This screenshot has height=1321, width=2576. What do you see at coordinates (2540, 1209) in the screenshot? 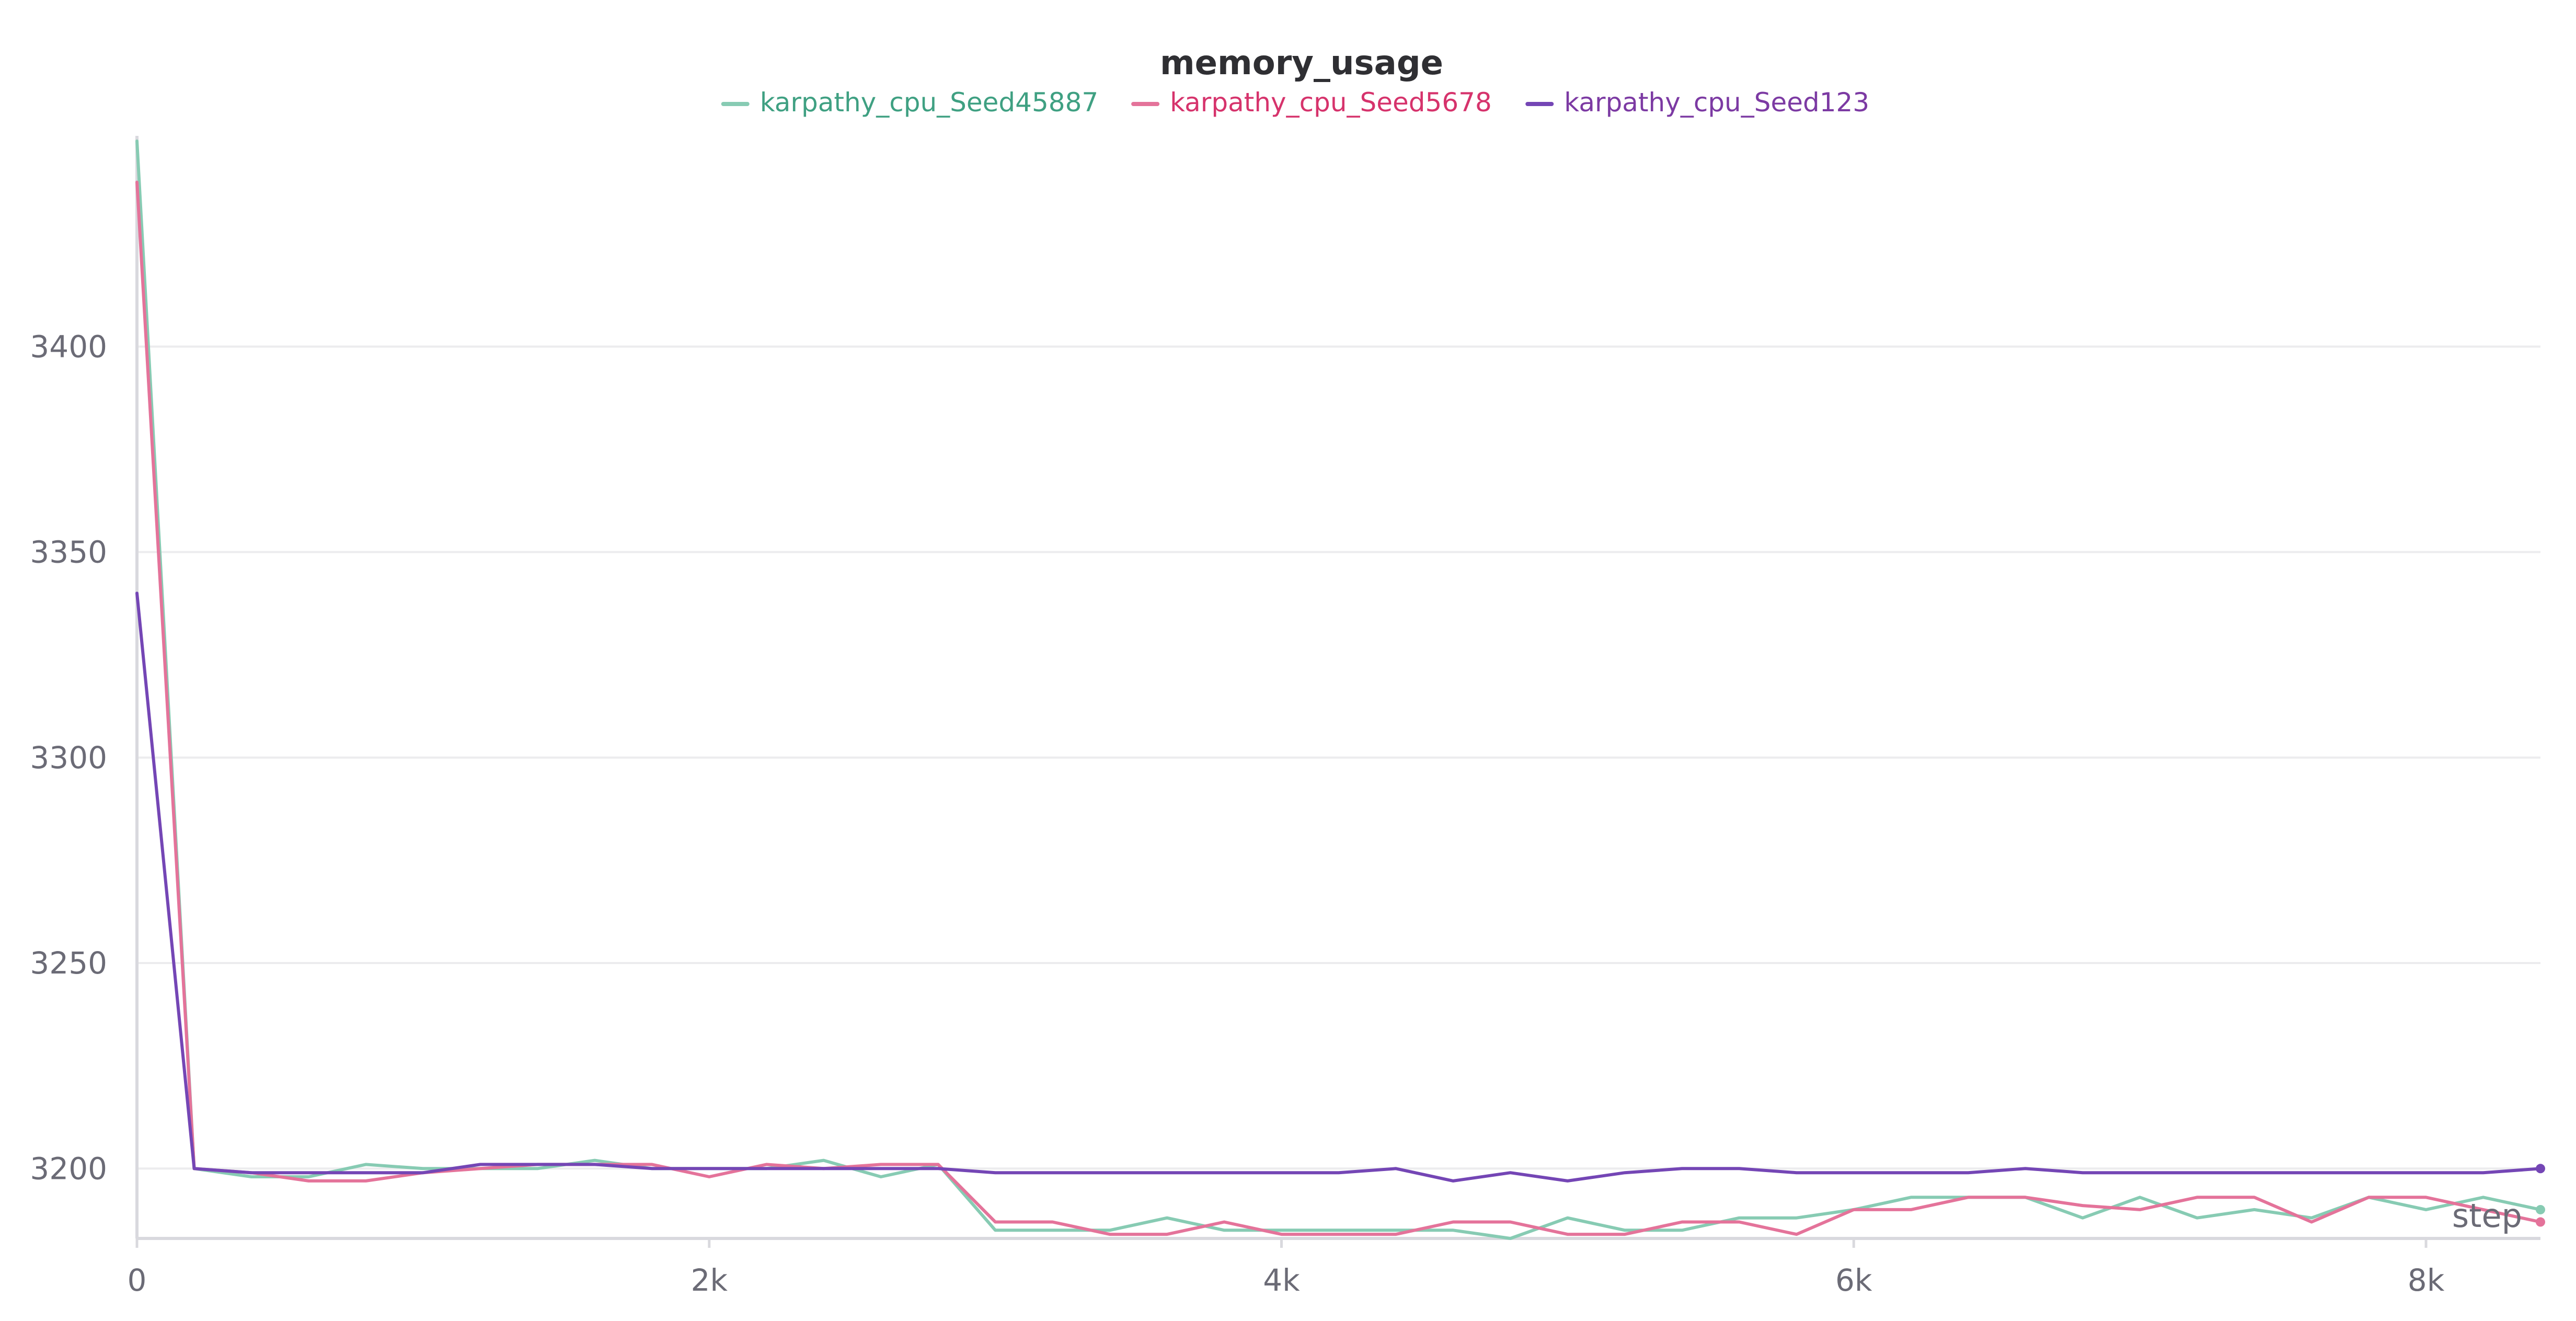
I see `series-end-point-karpathy_cpu_Seed45887` at bounding box center [2540, 1209].